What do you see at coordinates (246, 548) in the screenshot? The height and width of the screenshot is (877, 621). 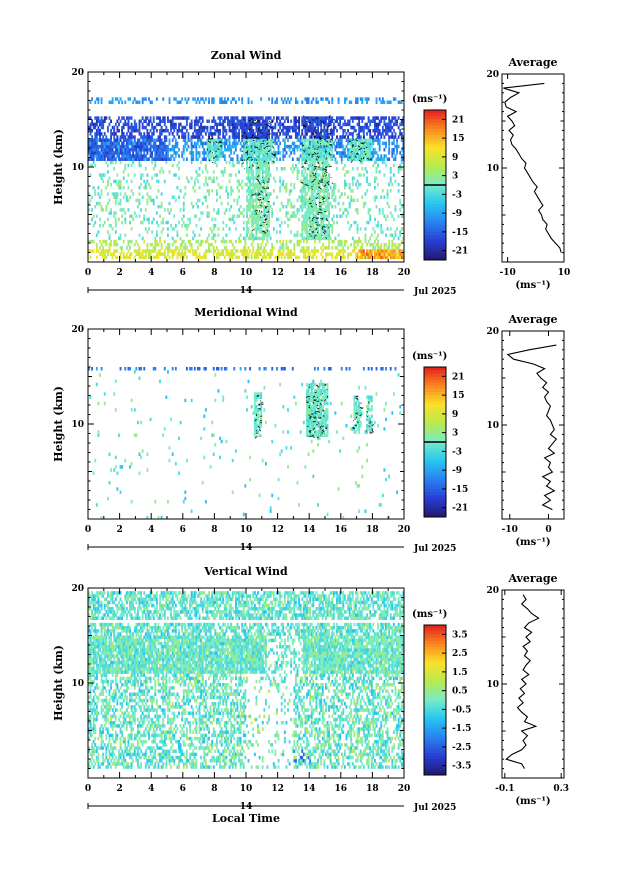 I see `date-marker: 14` at bounding box center [246, 548].